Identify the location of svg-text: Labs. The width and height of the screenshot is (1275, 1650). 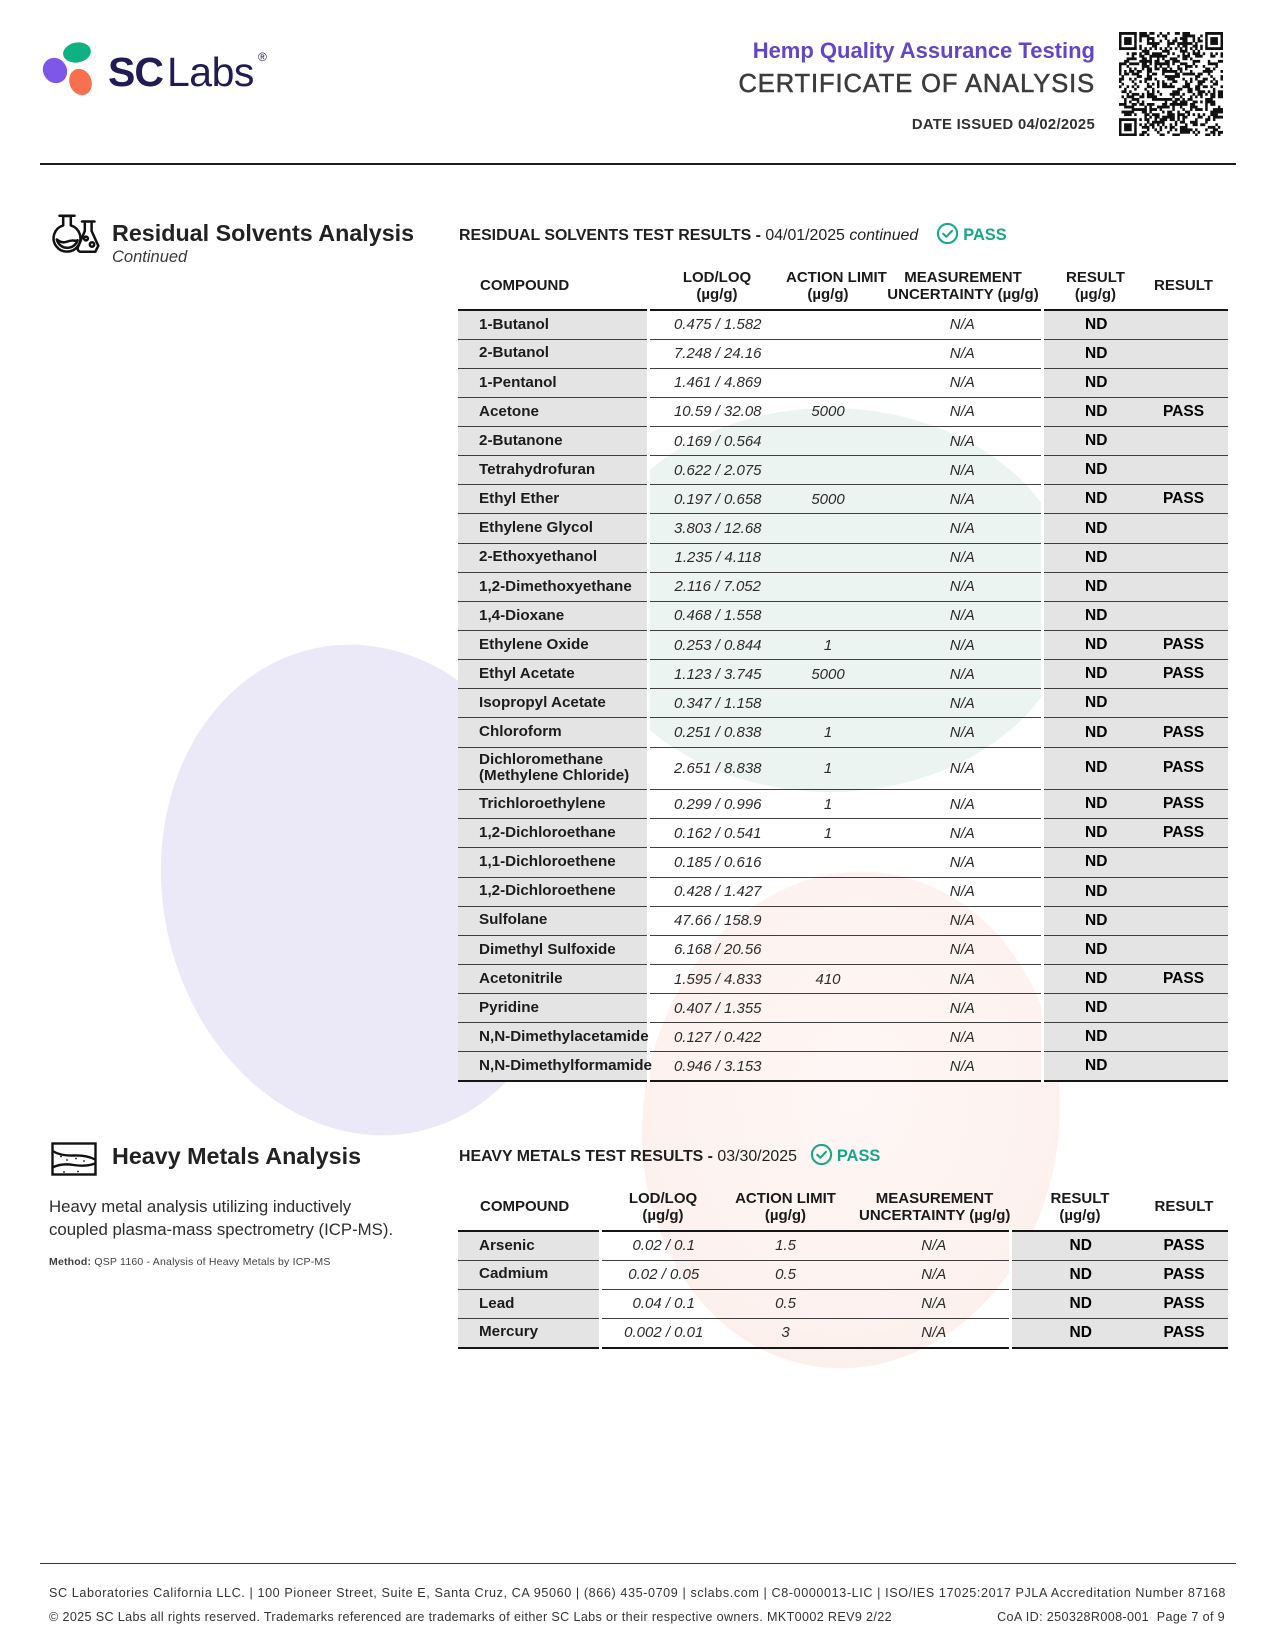
(210, 72).